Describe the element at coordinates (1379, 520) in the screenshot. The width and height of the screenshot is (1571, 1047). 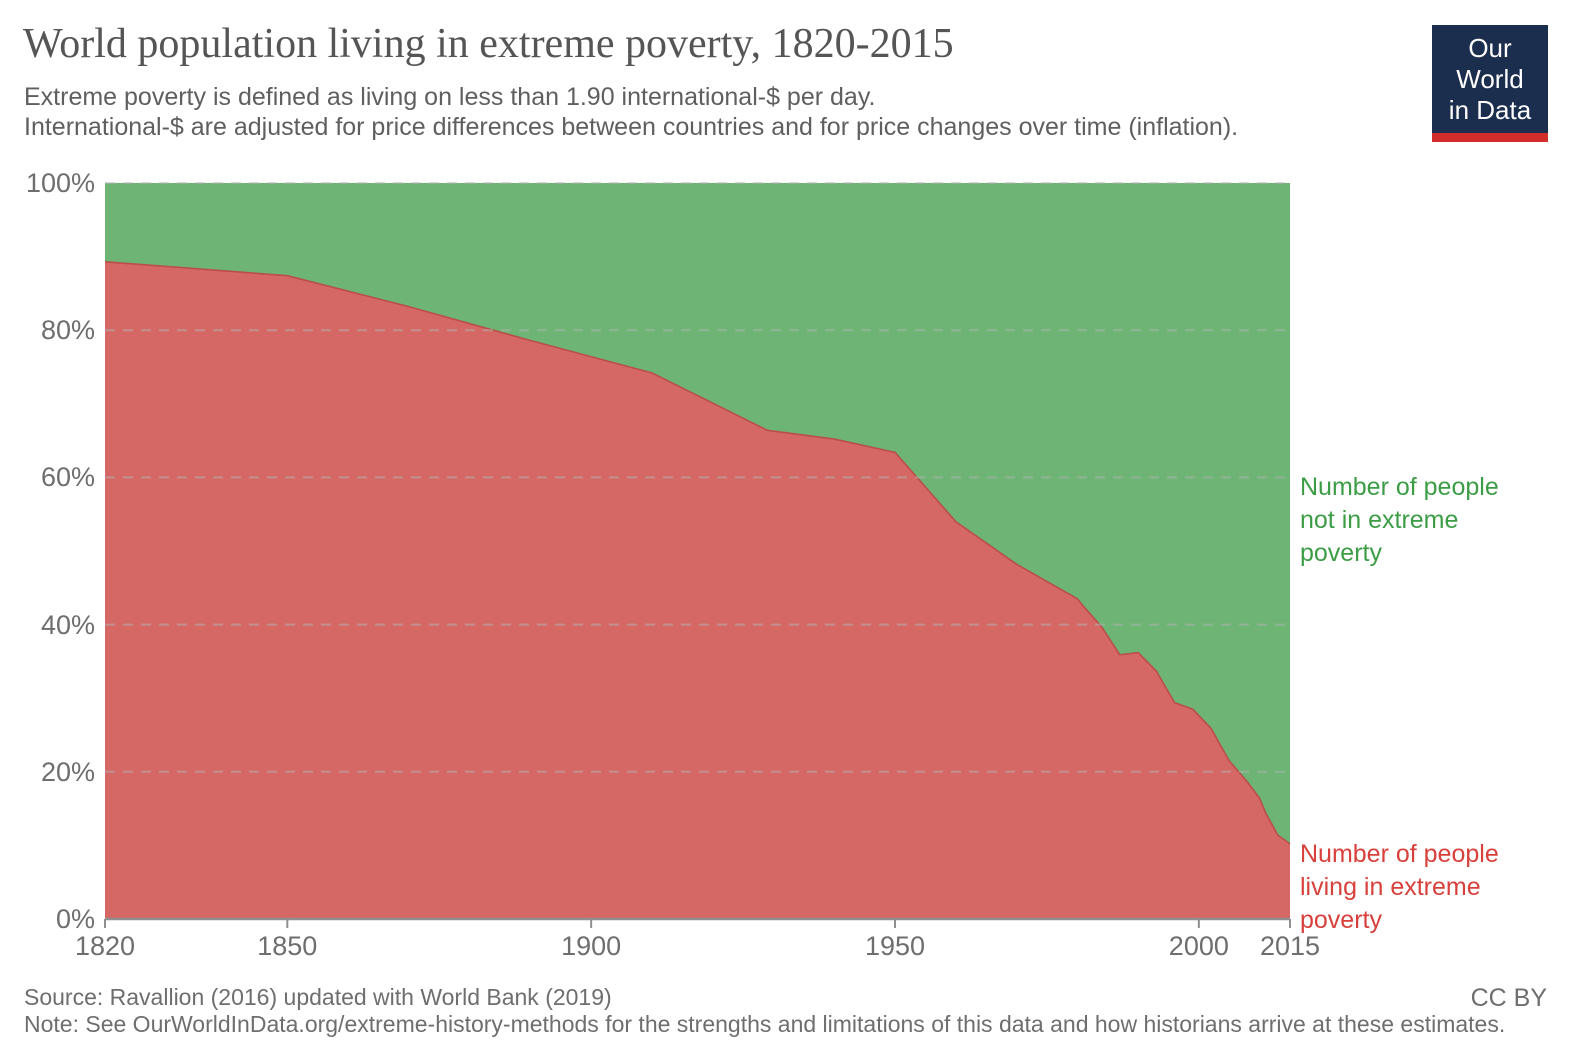
I see `series-label-line: not in extreme` at that location.